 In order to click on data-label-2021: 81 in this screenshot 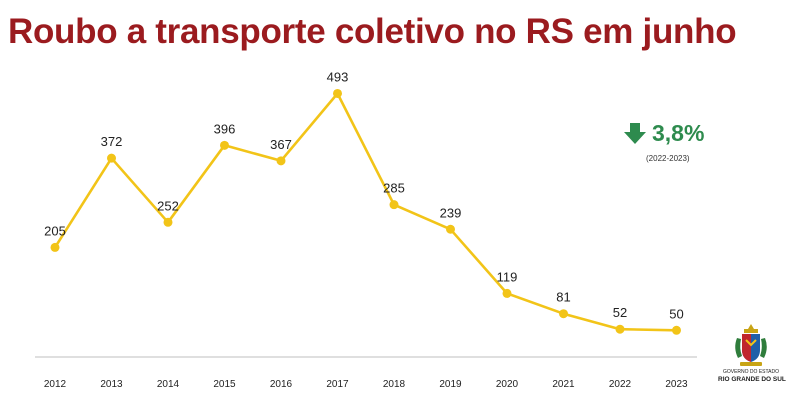, I will do `click(563, 297)`.